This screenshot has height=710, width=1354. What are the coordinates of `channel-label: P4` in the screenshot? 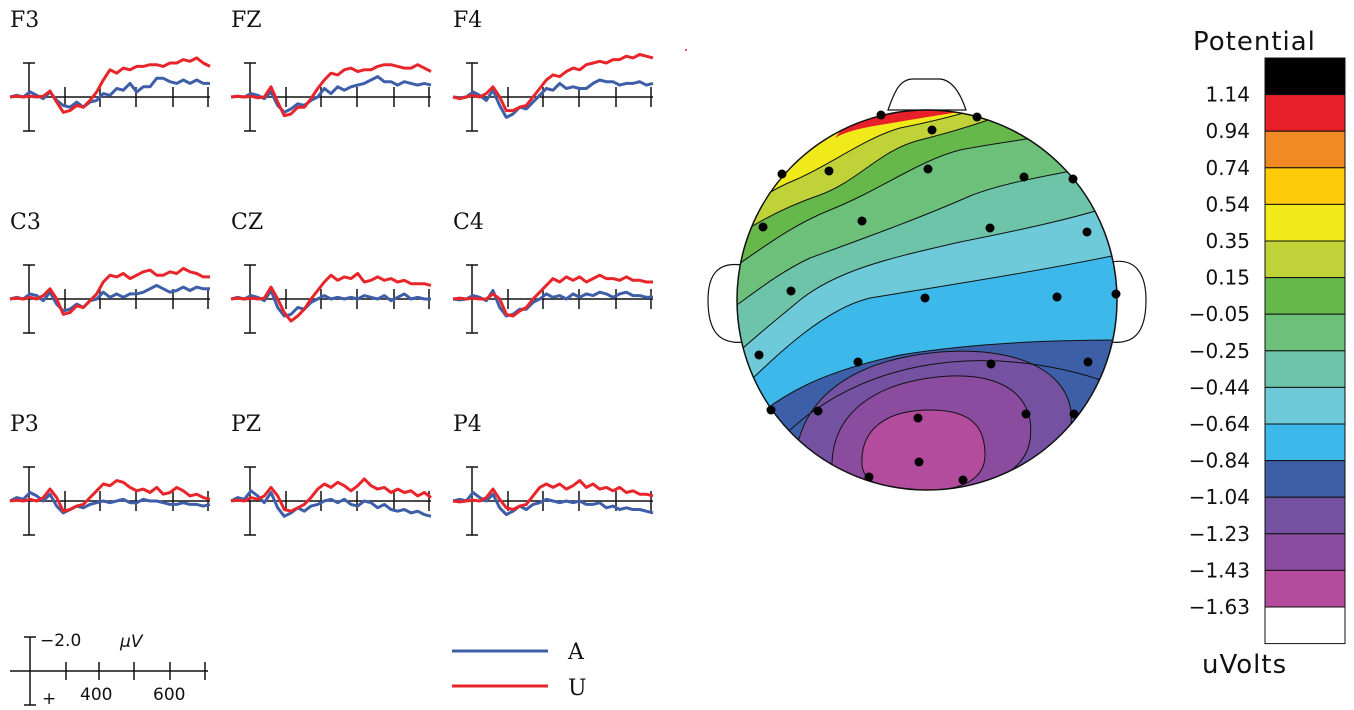 It's located at (467, 424).